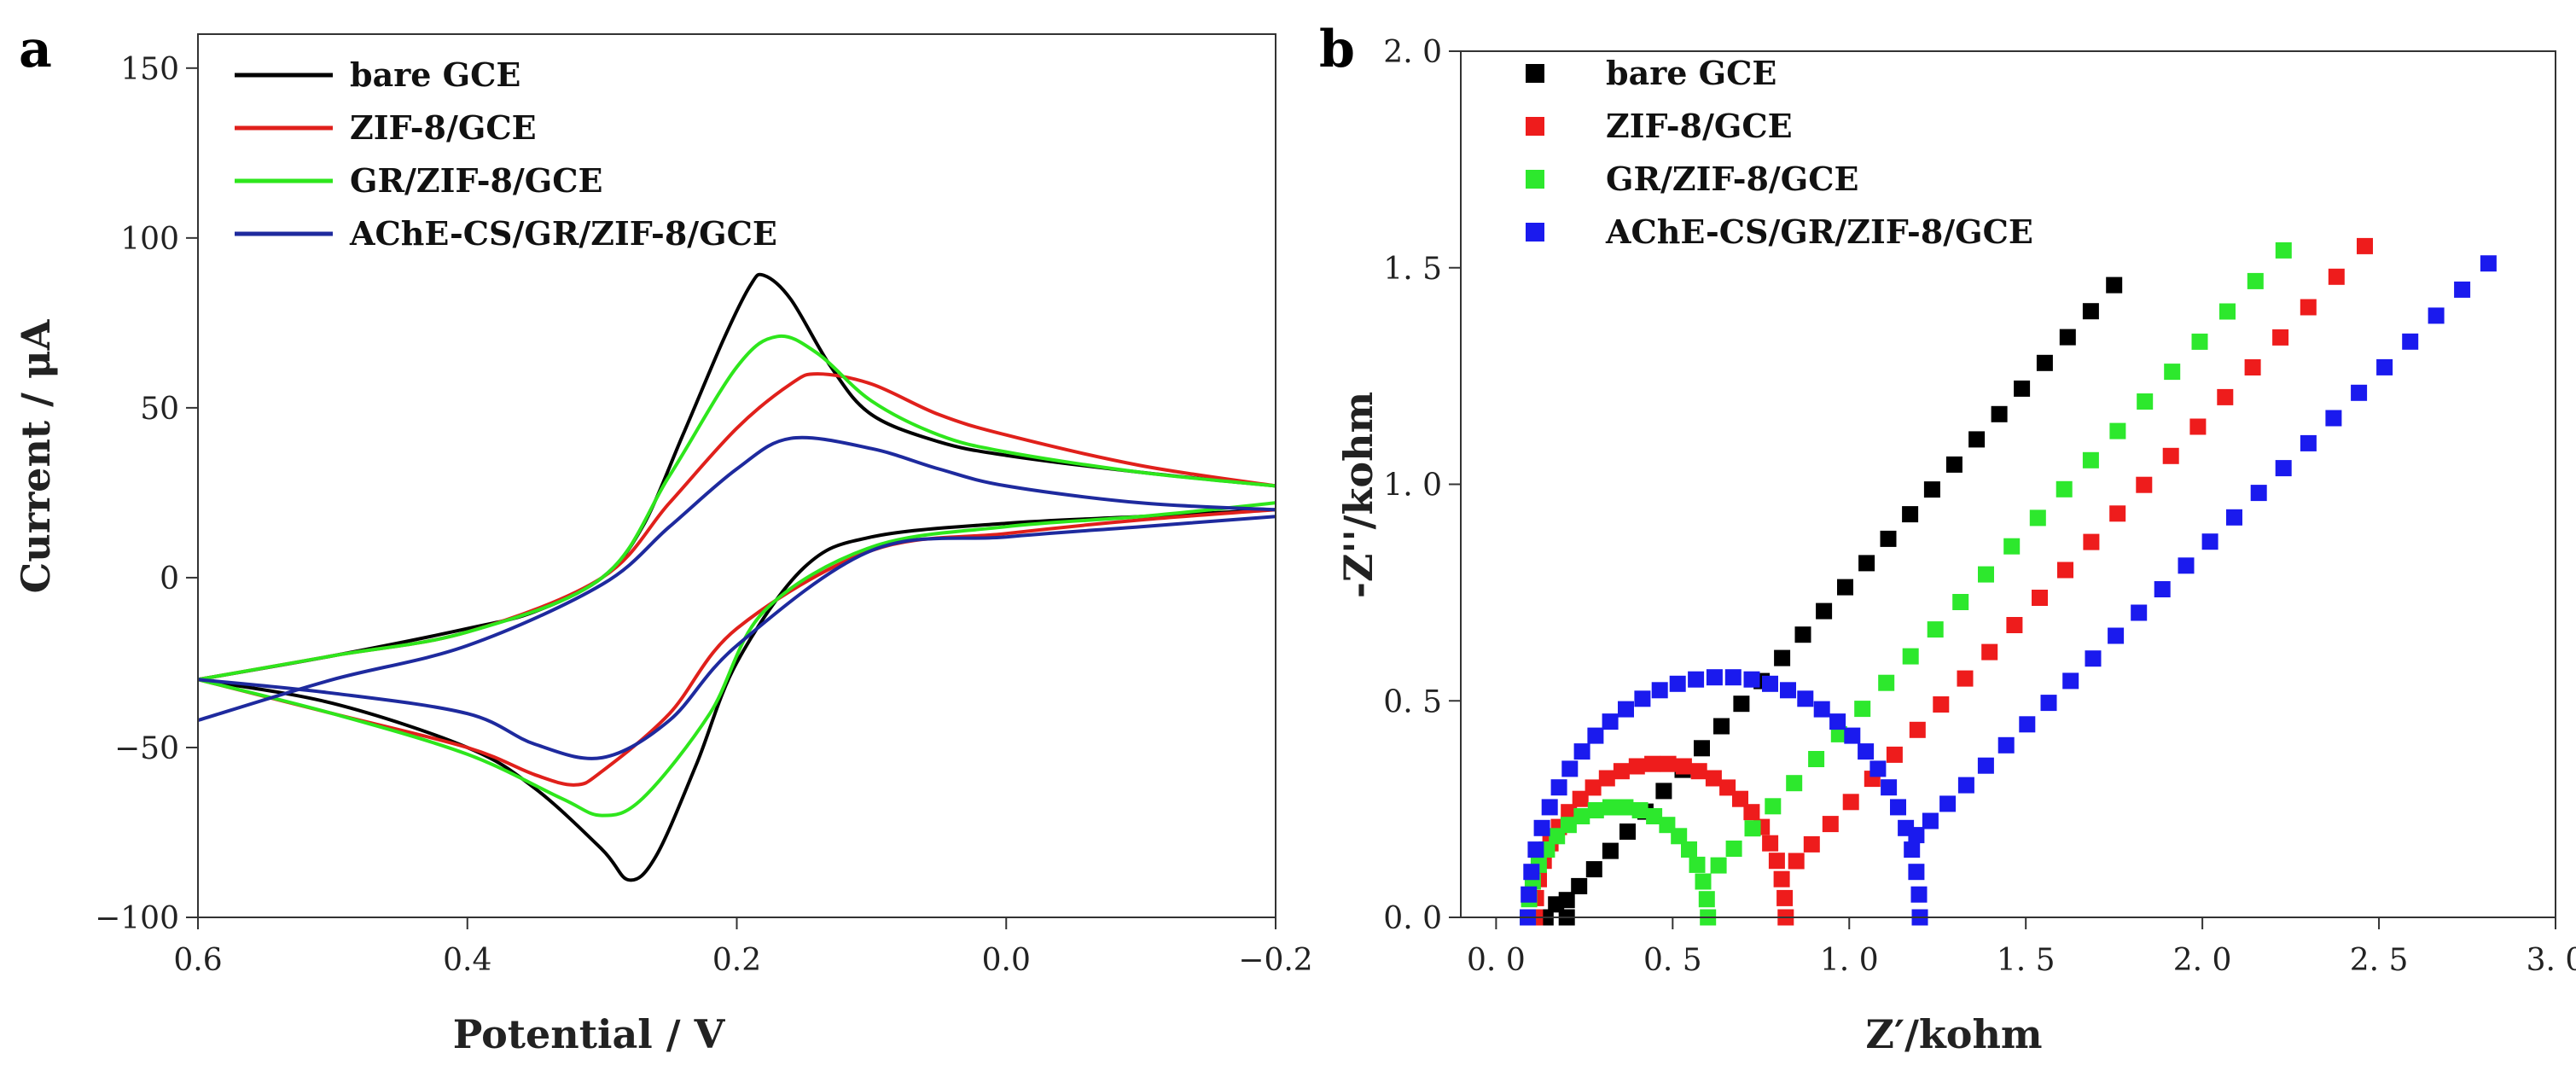 This screenshot has height=1065, width=2576. What do you see at coordinates (1412, 485) in the screenshot?
I see `eis-y-tick-label: 1. 0` at bounding box center [1412, 485].